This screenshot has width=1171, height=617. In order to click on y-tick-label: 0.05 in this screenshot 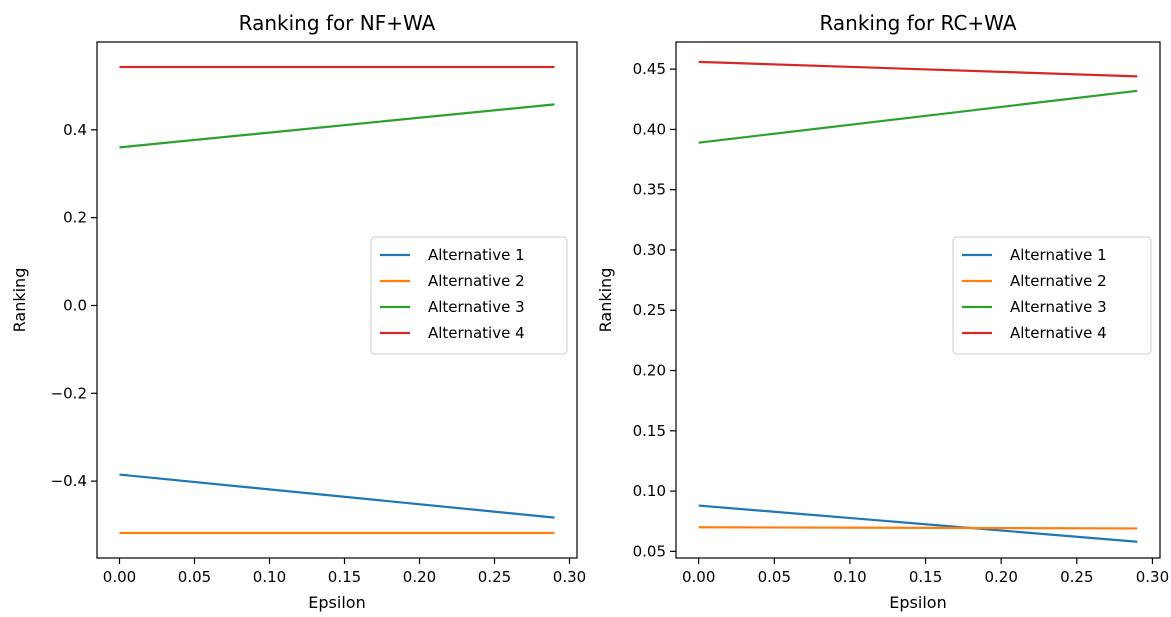, I will do `click(649, 551)`.